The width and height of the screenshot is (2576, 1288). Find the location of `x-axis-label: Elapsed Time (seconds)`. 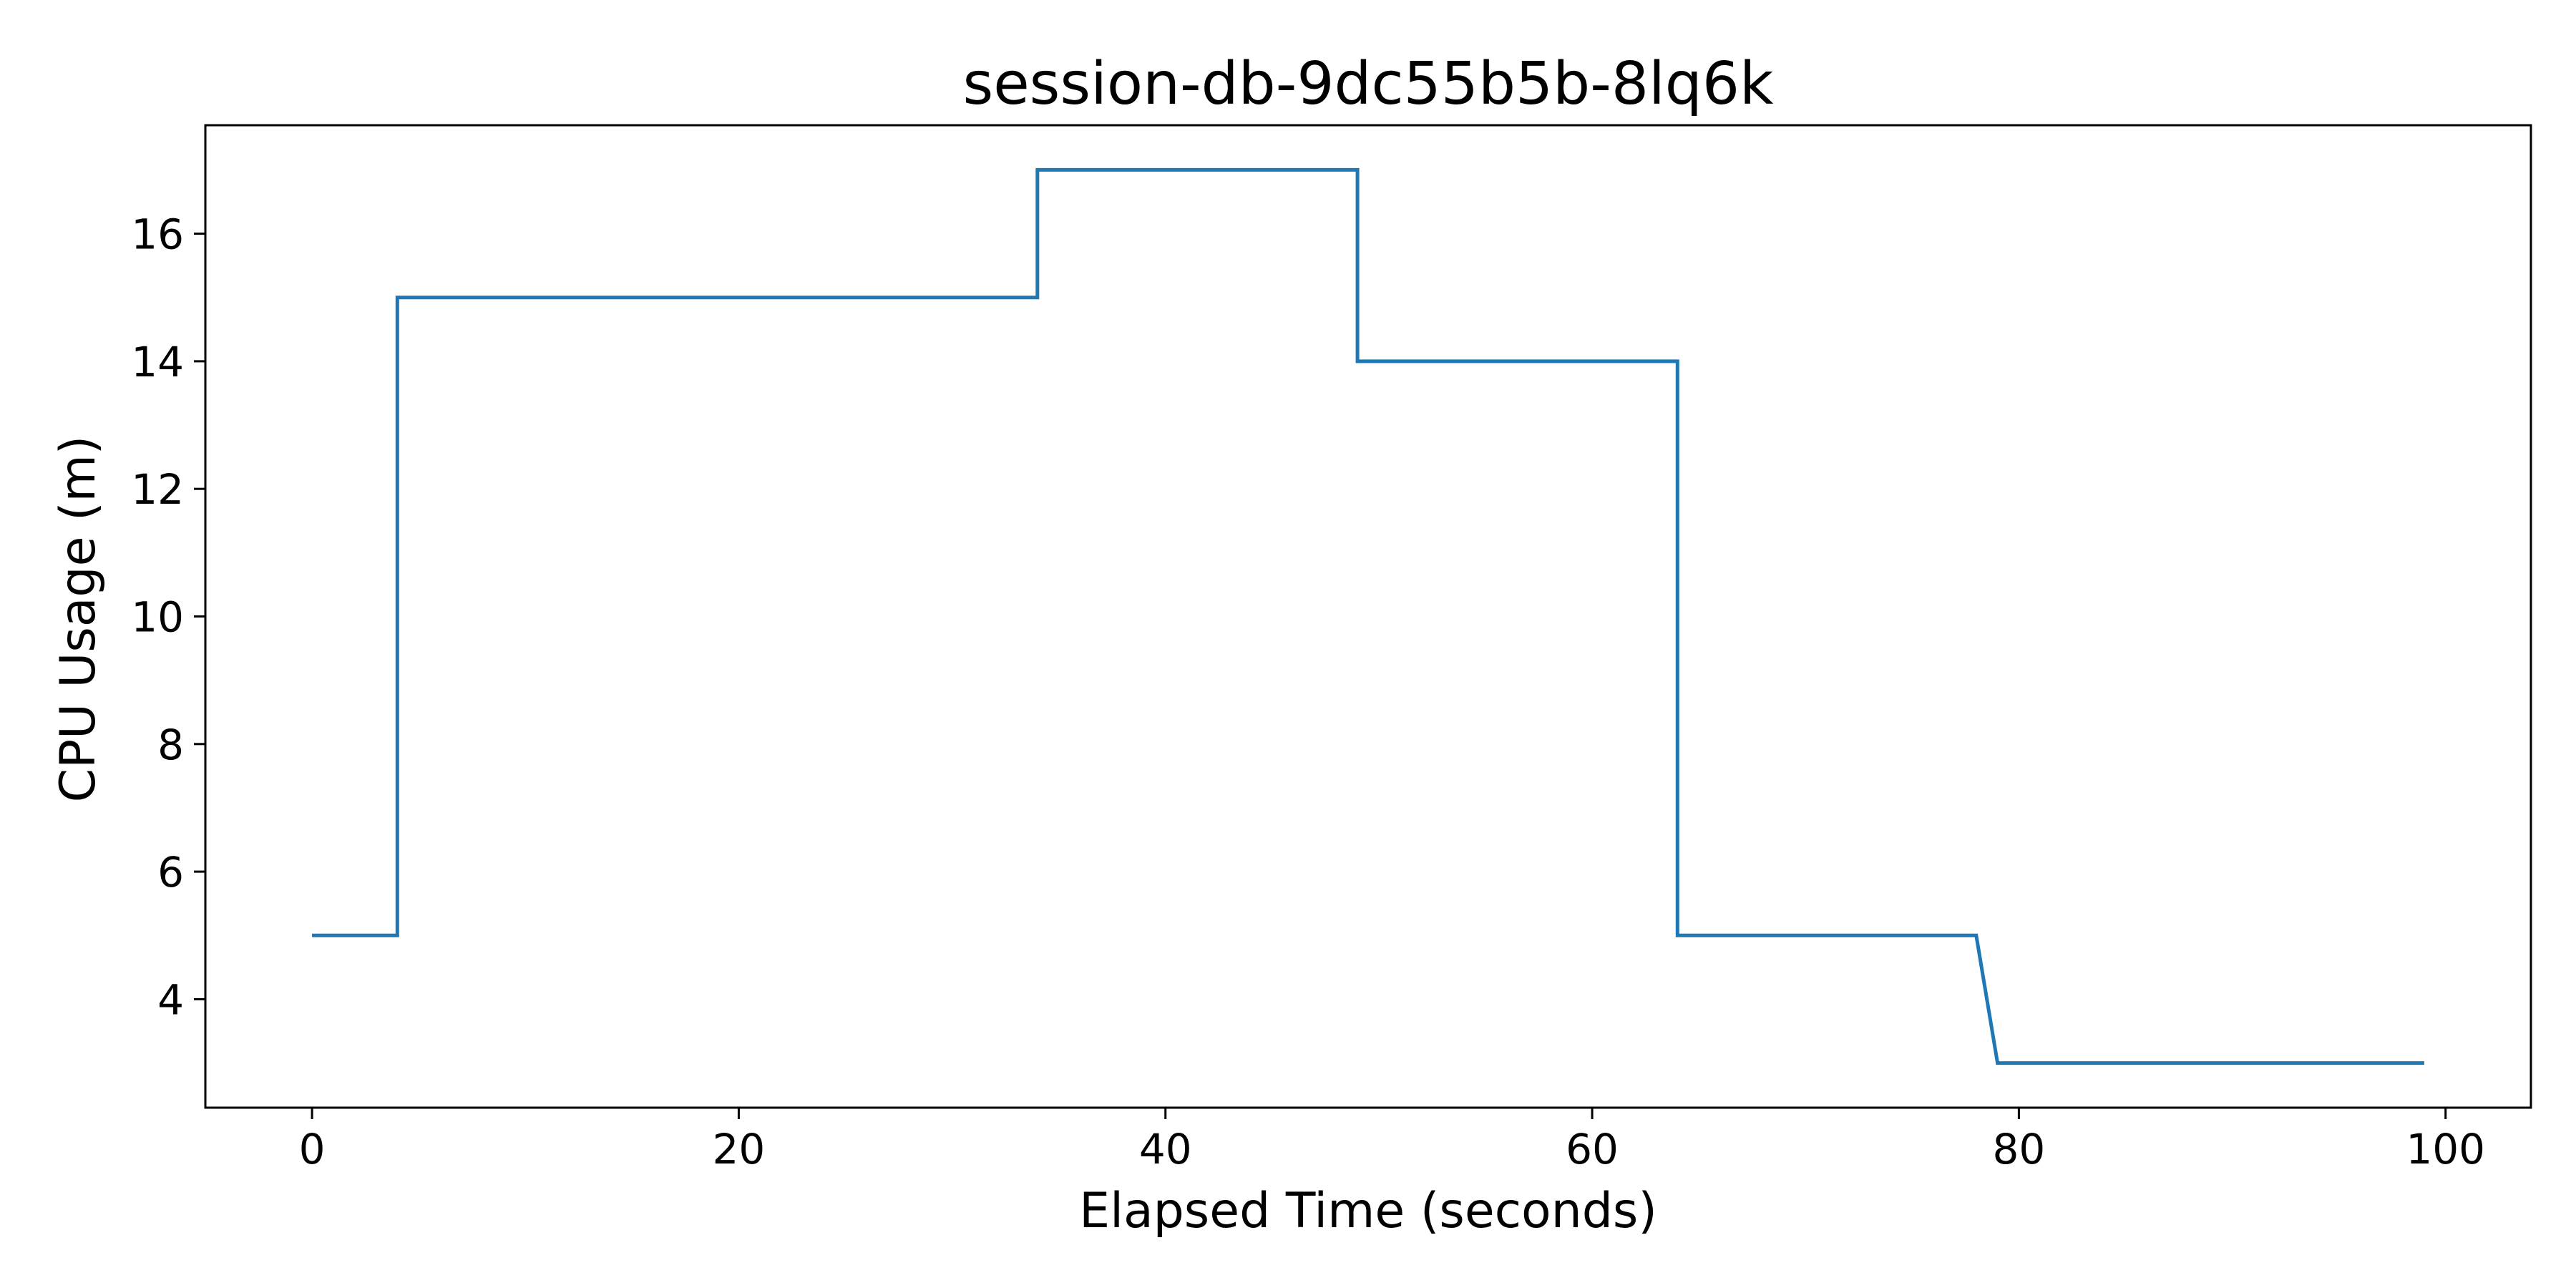

x-axis-label: Elapsed Time (seconds) is located at coordinates (1368, 1211).